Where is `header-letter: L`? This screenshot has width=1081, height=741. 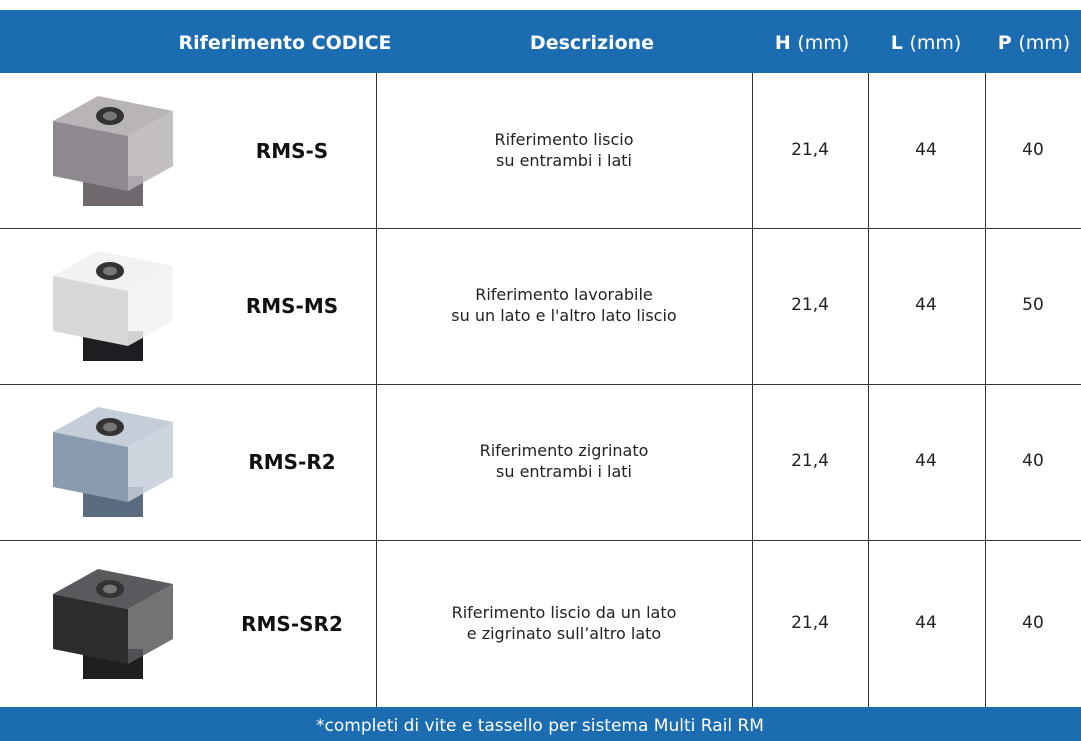 header-letter: L is located at coordinates (896, 43).